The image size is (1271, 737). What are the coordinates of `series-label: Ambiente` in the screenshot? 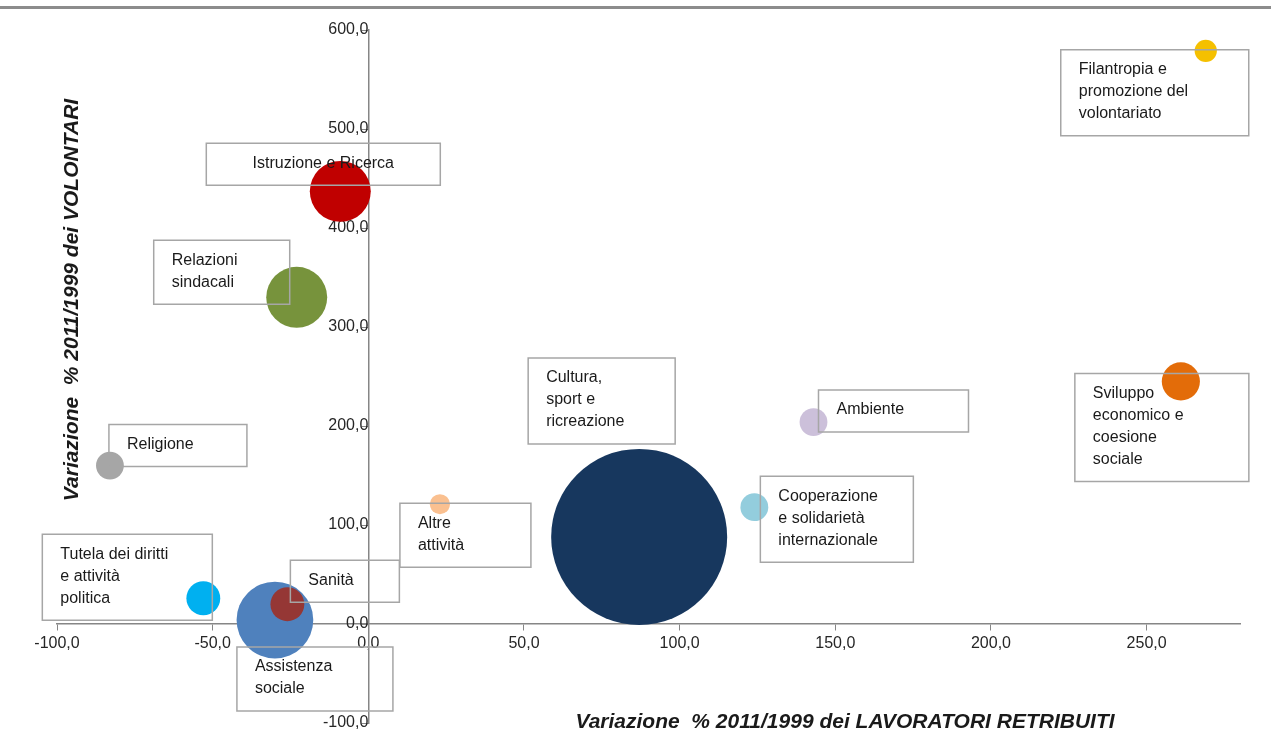 It's located at (870, 409).